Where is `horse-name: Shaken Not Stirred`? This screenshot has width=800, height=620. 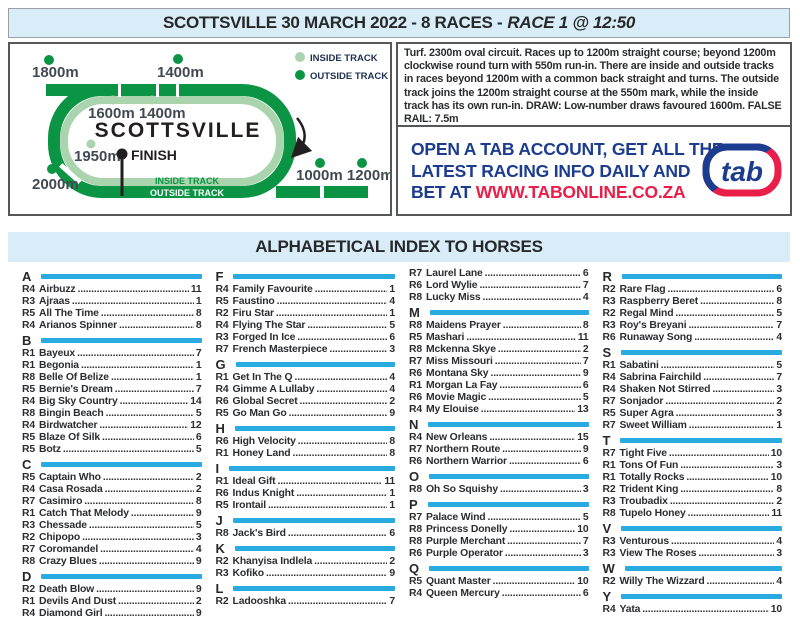 horse-name: Shaken Not Stirred is located at coordinates (665, 389).